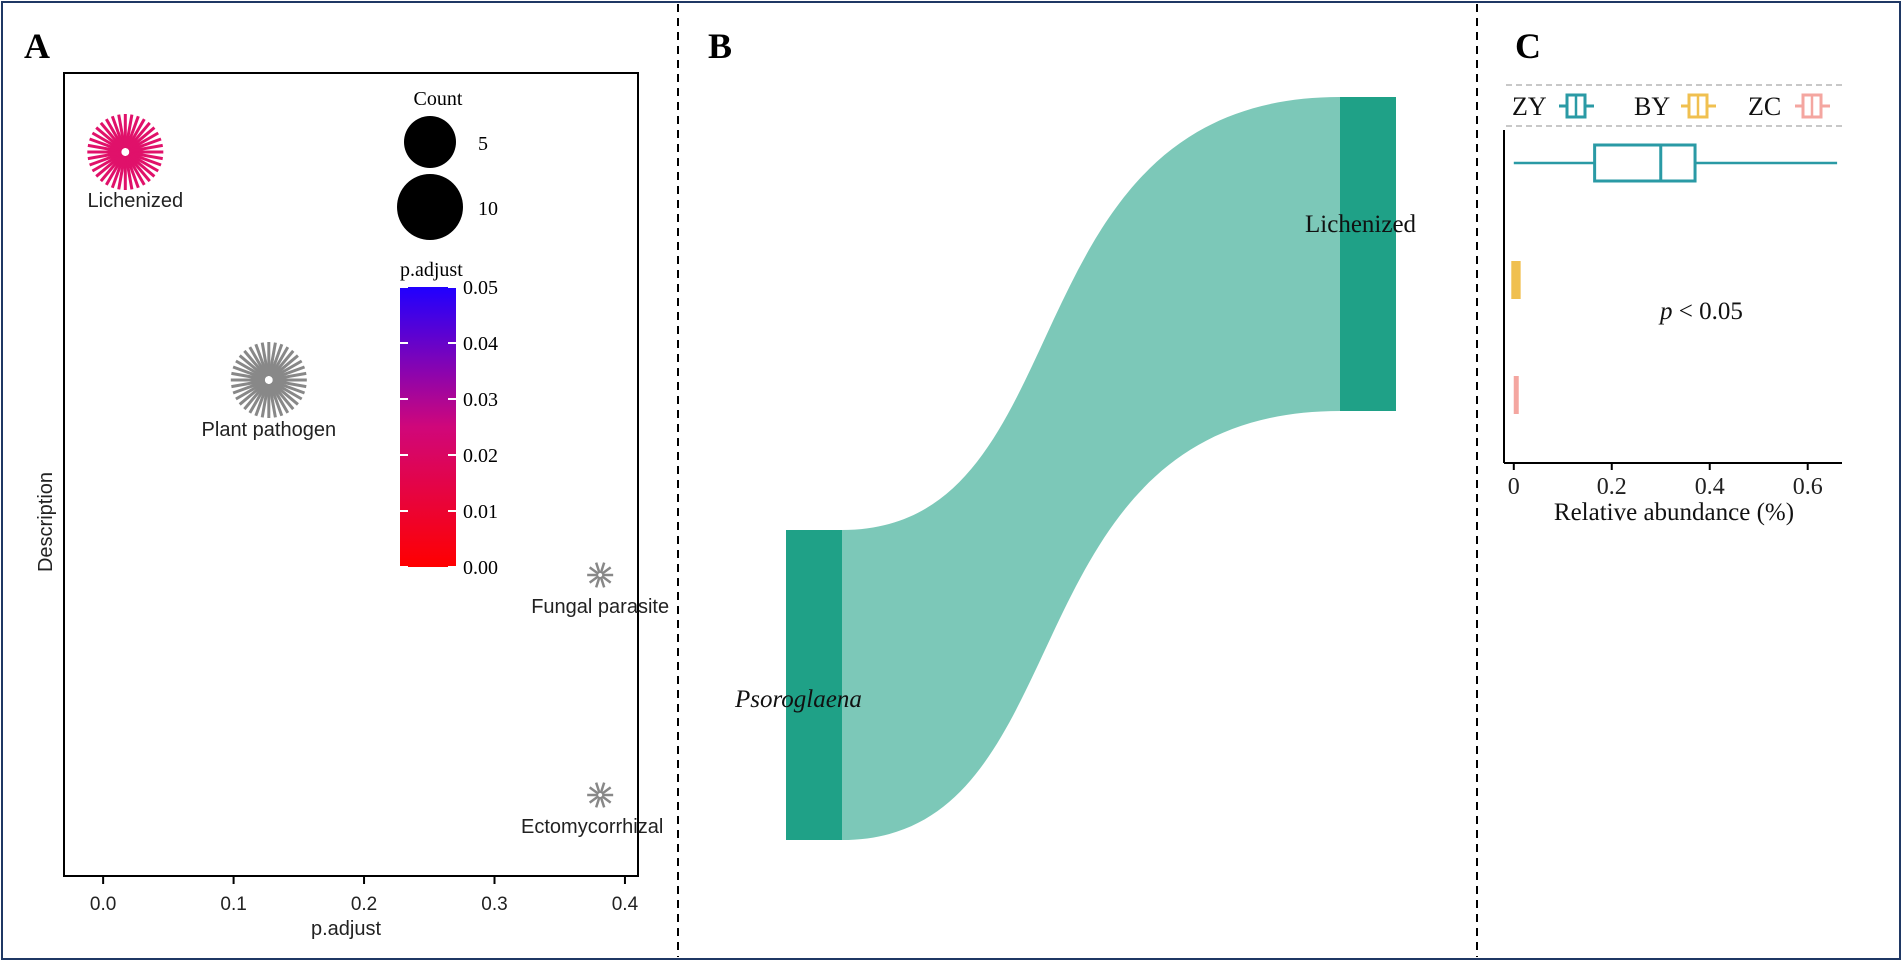 The height and width of the screenshot is (963, 1902). Describe the element at coordinates (1665, 311) in the screenshot. I see `c-pvalue-italic: p` at that location.